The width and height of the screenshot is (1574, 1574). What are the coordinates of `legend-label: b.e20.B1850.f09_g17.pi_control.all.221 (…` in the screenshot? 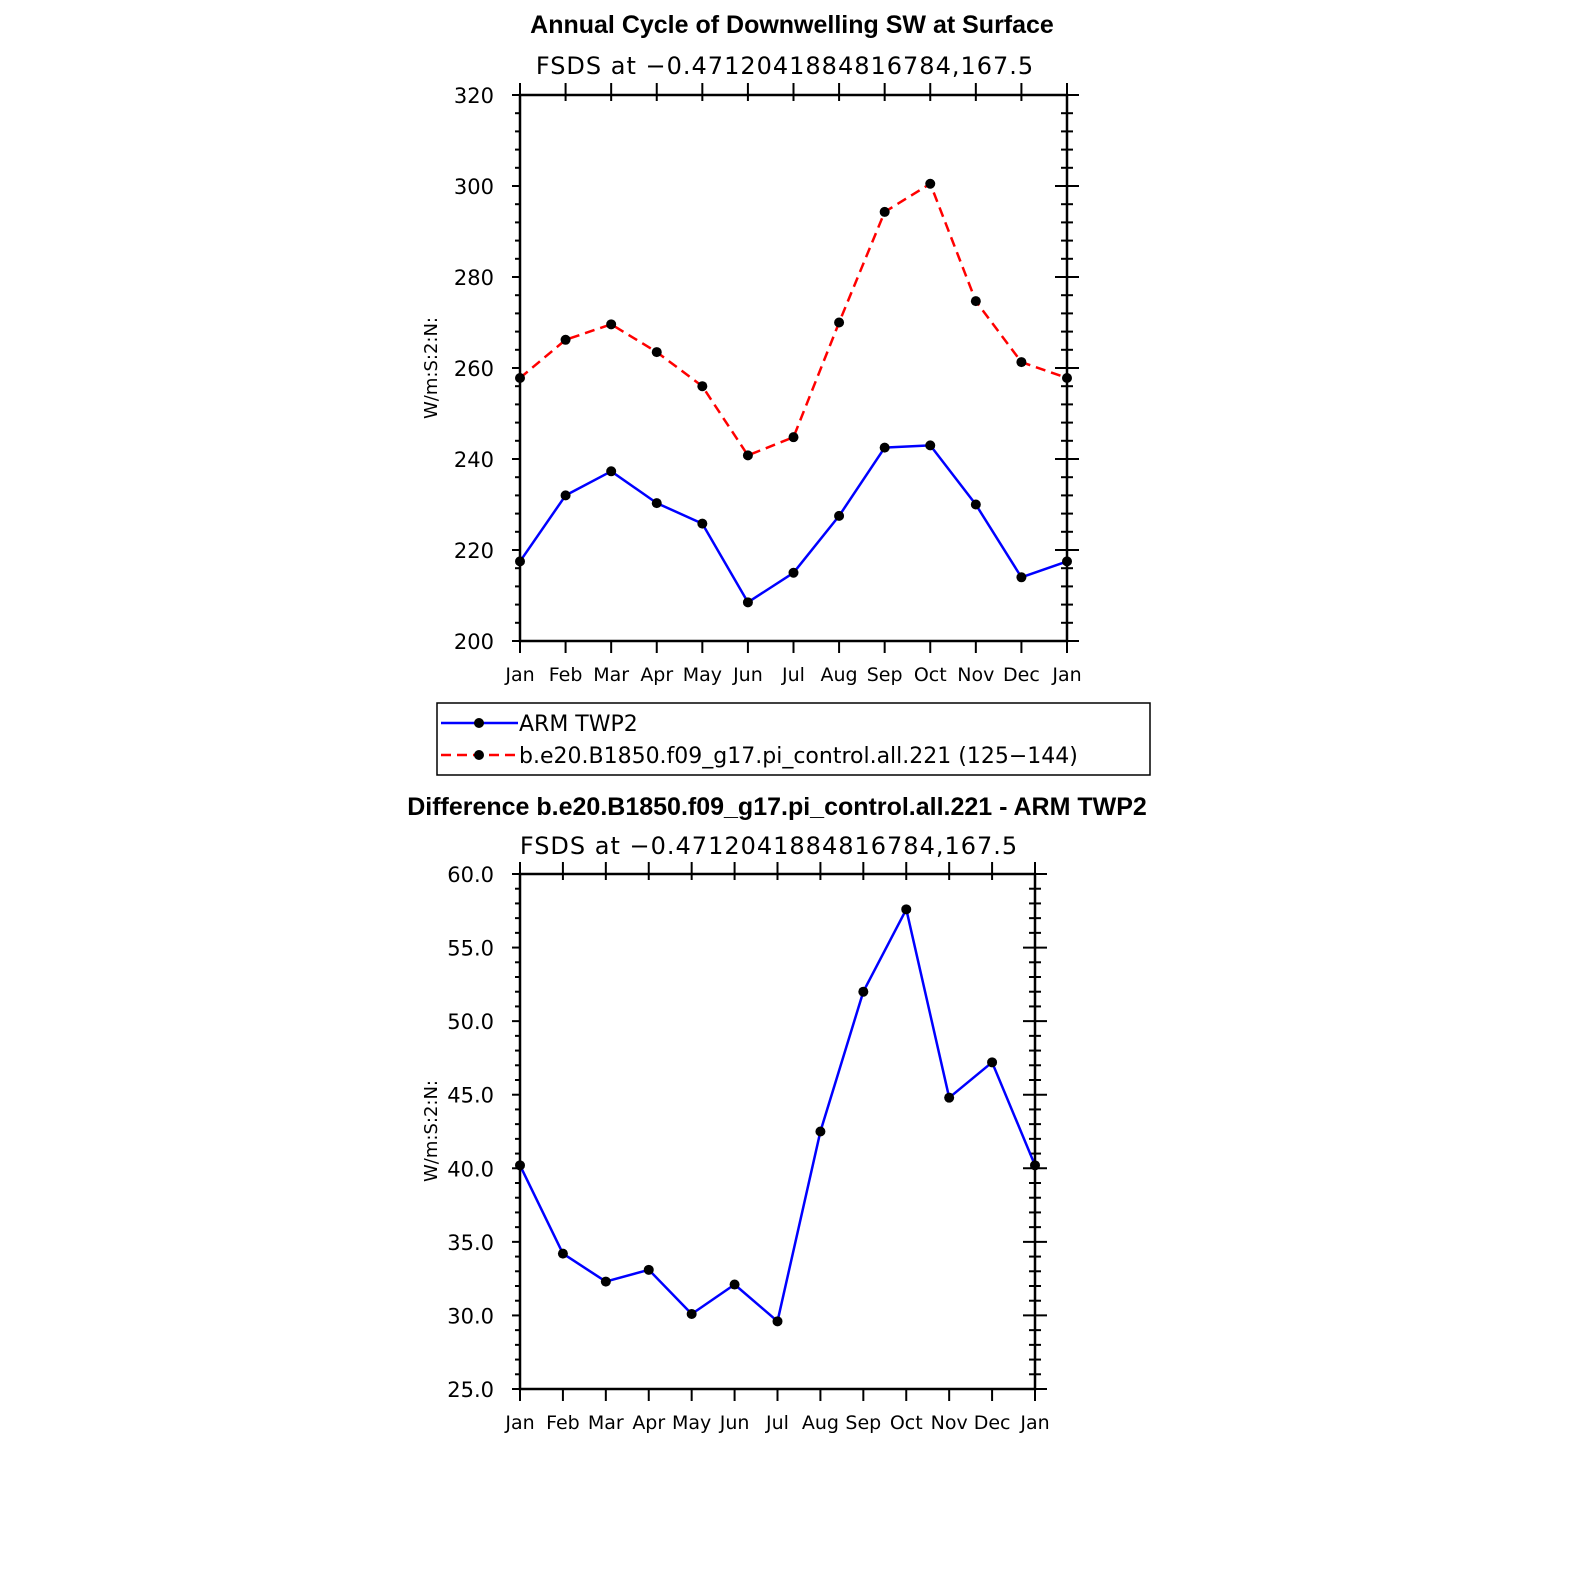 It's located at (798, 756).